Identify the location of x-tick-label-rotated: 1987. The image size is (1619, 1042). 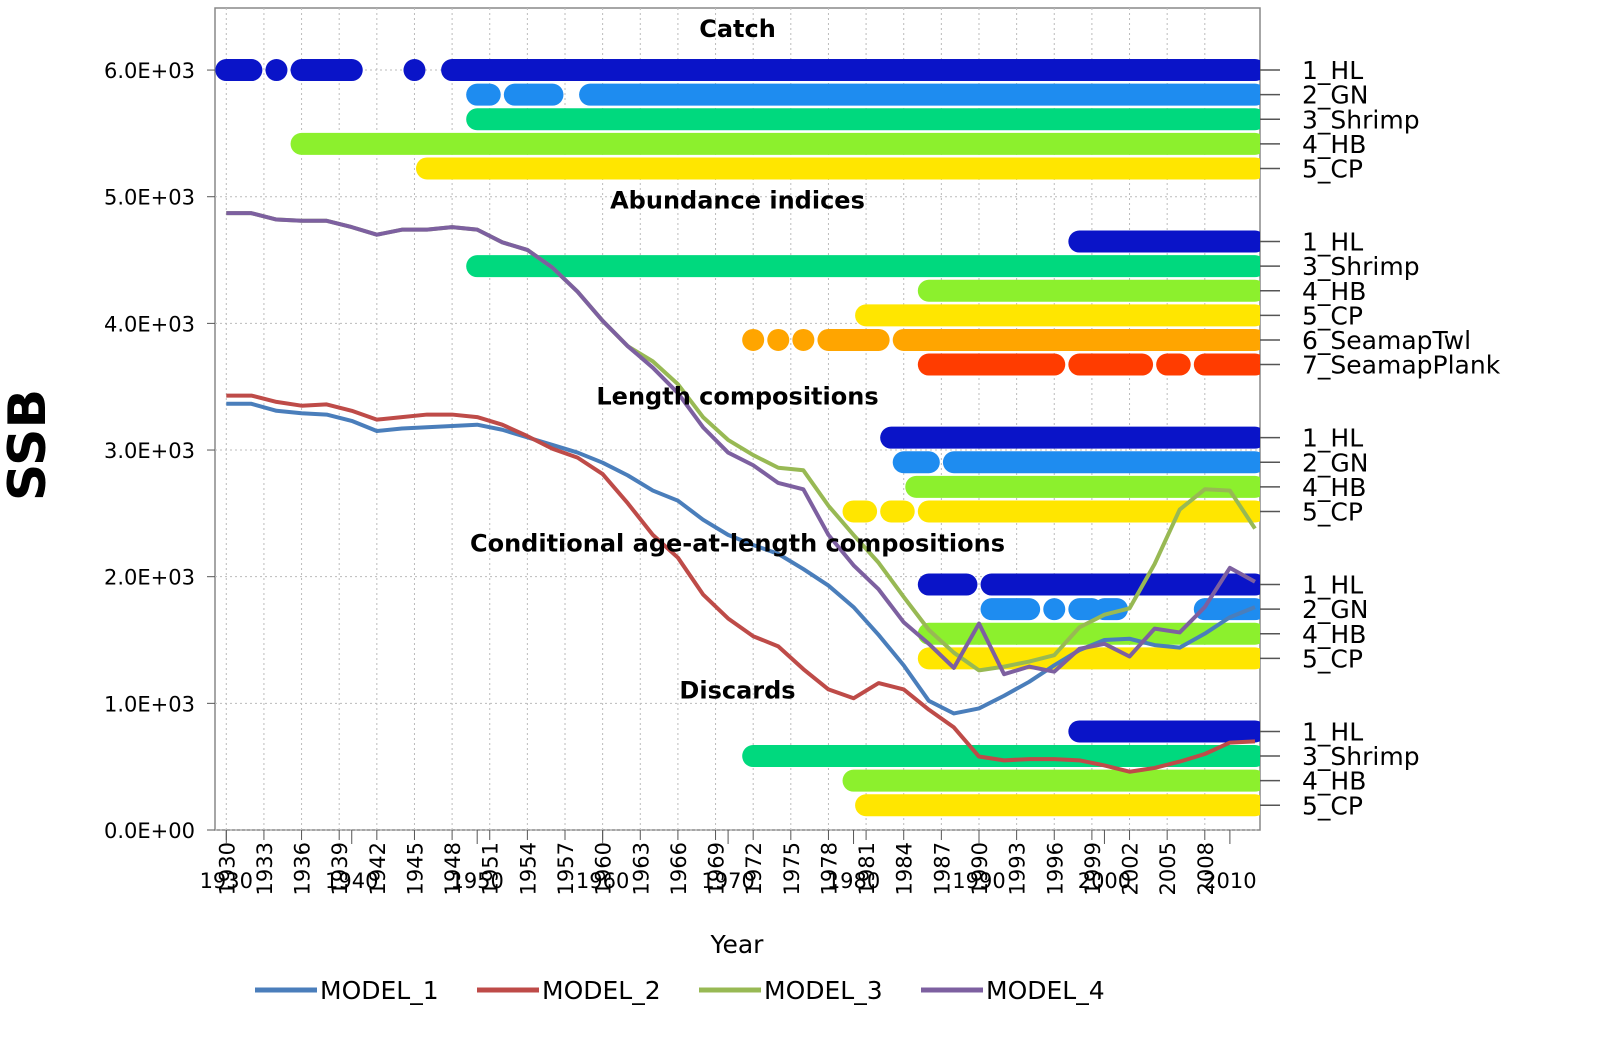
(942, 868).